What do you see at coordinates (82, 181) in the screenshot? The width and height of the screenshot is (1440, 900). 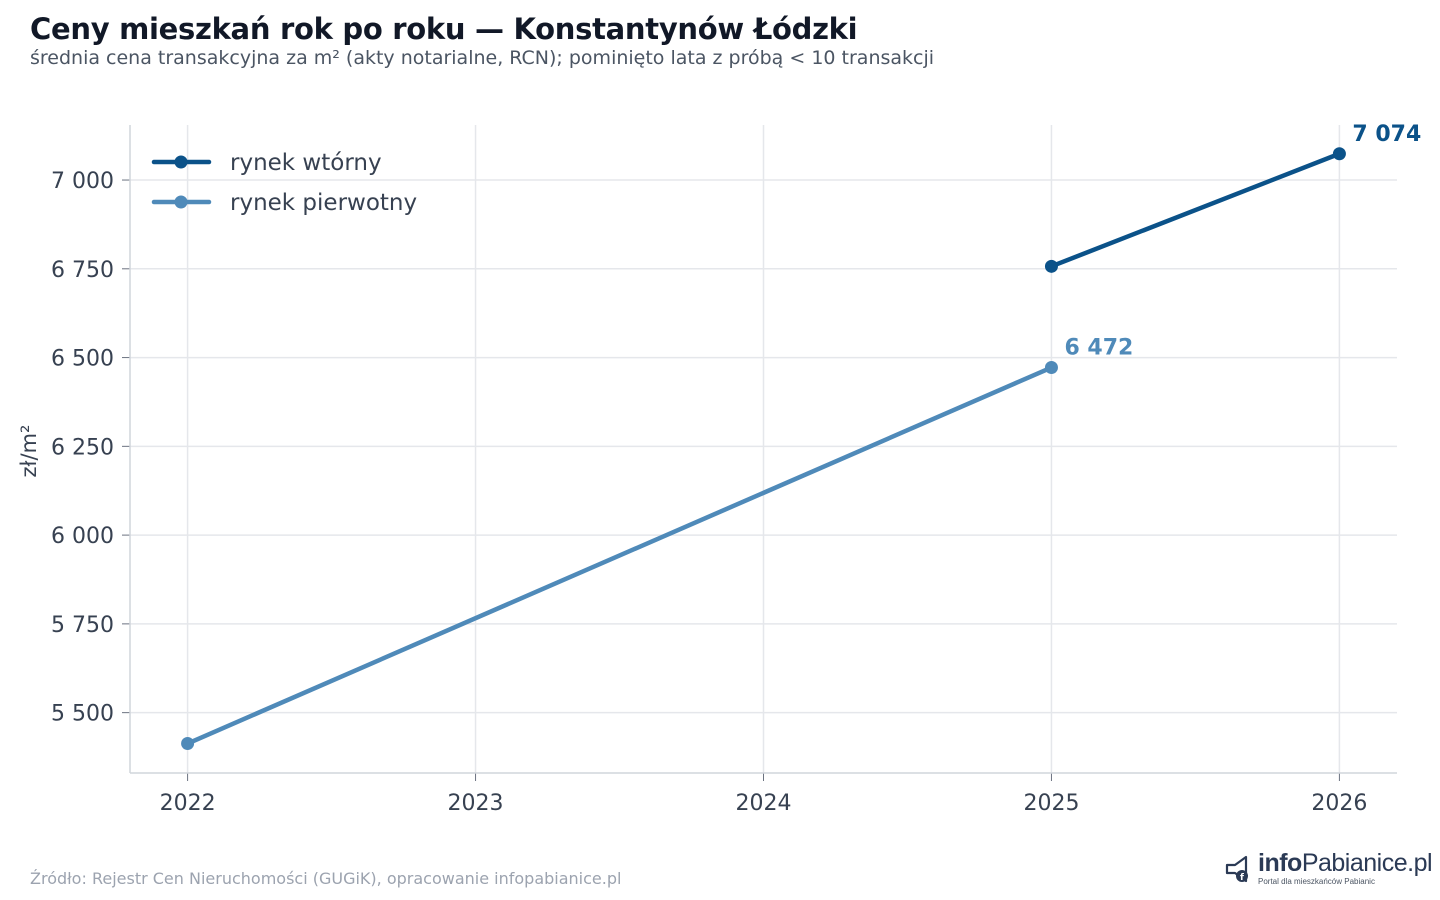 I see `y-tick-label: 7 000` at bounding box center [82, 181].